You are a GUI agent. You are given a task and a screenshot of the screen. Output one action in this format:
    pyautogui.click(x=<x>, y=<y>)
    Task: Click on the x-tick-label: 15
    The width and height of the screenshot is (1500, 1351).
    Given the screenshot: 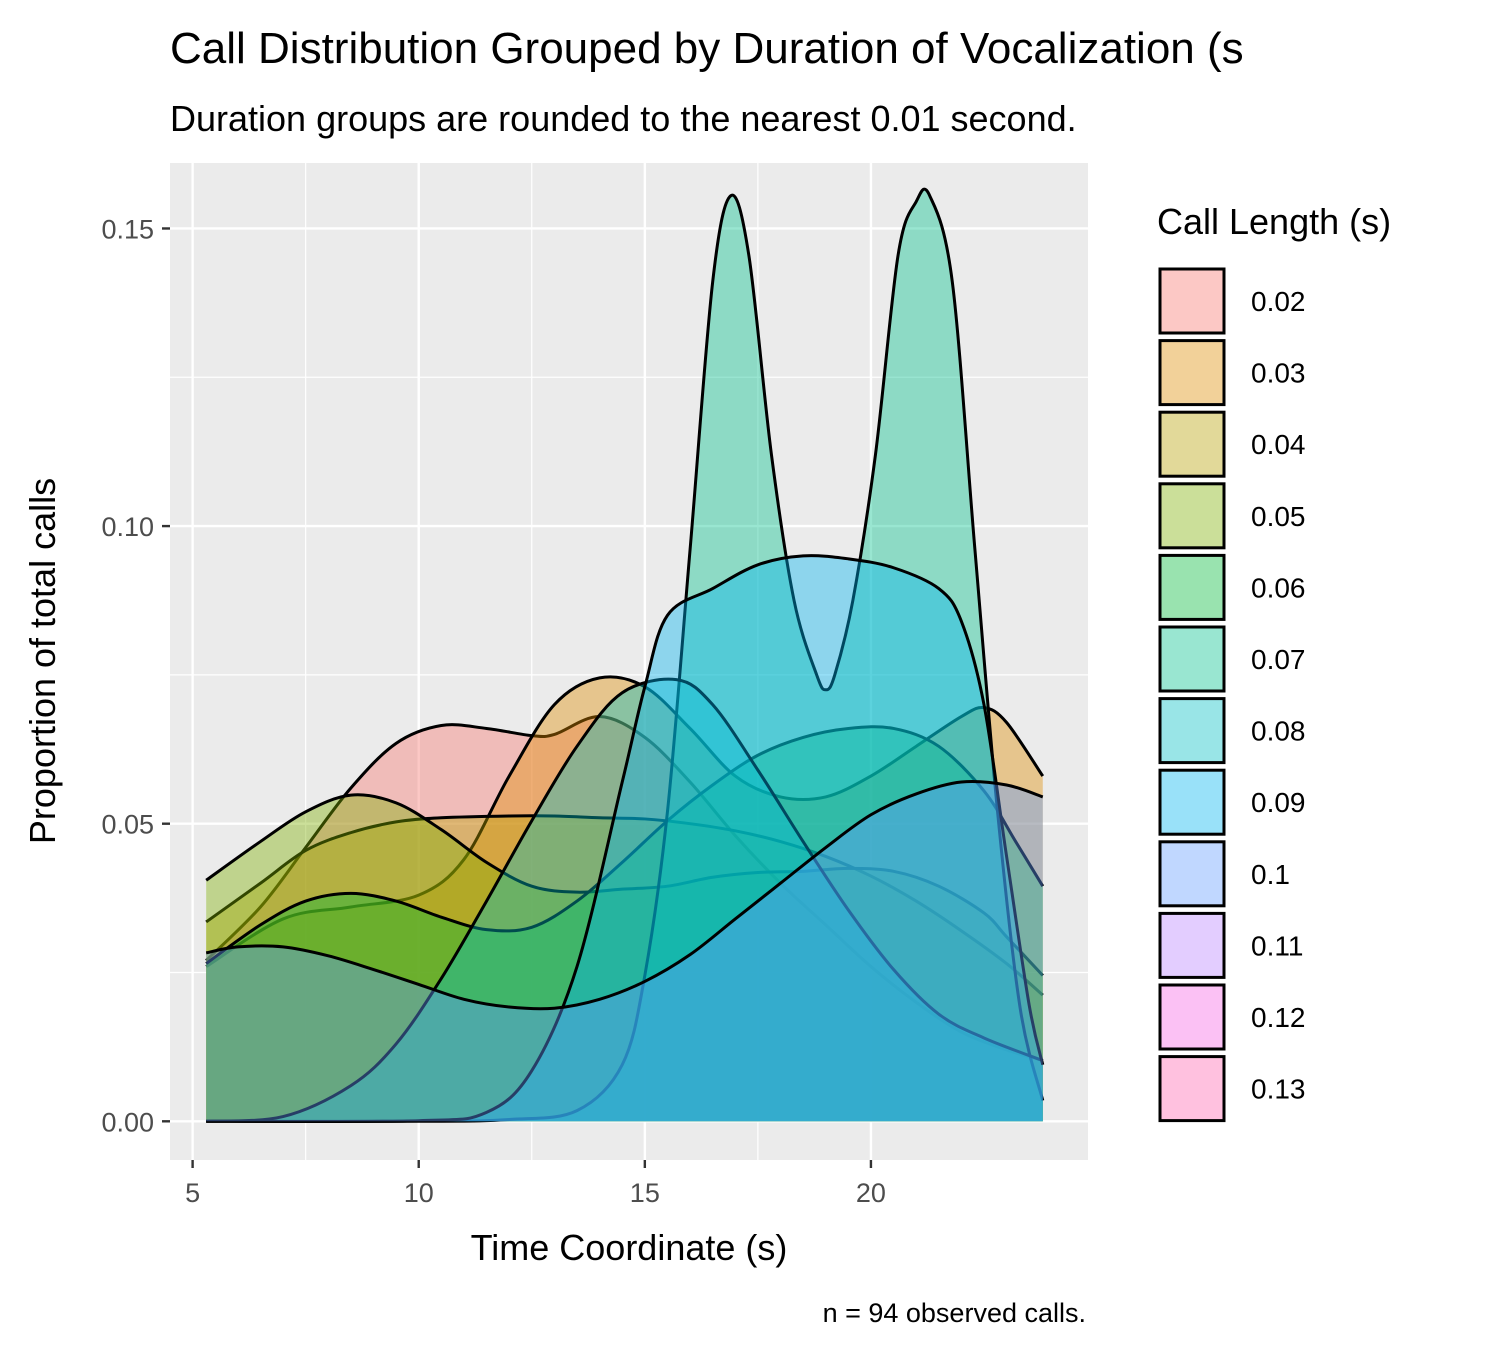 What is the action you would take?
    pyautogui.click(x=645, y=1193)
    